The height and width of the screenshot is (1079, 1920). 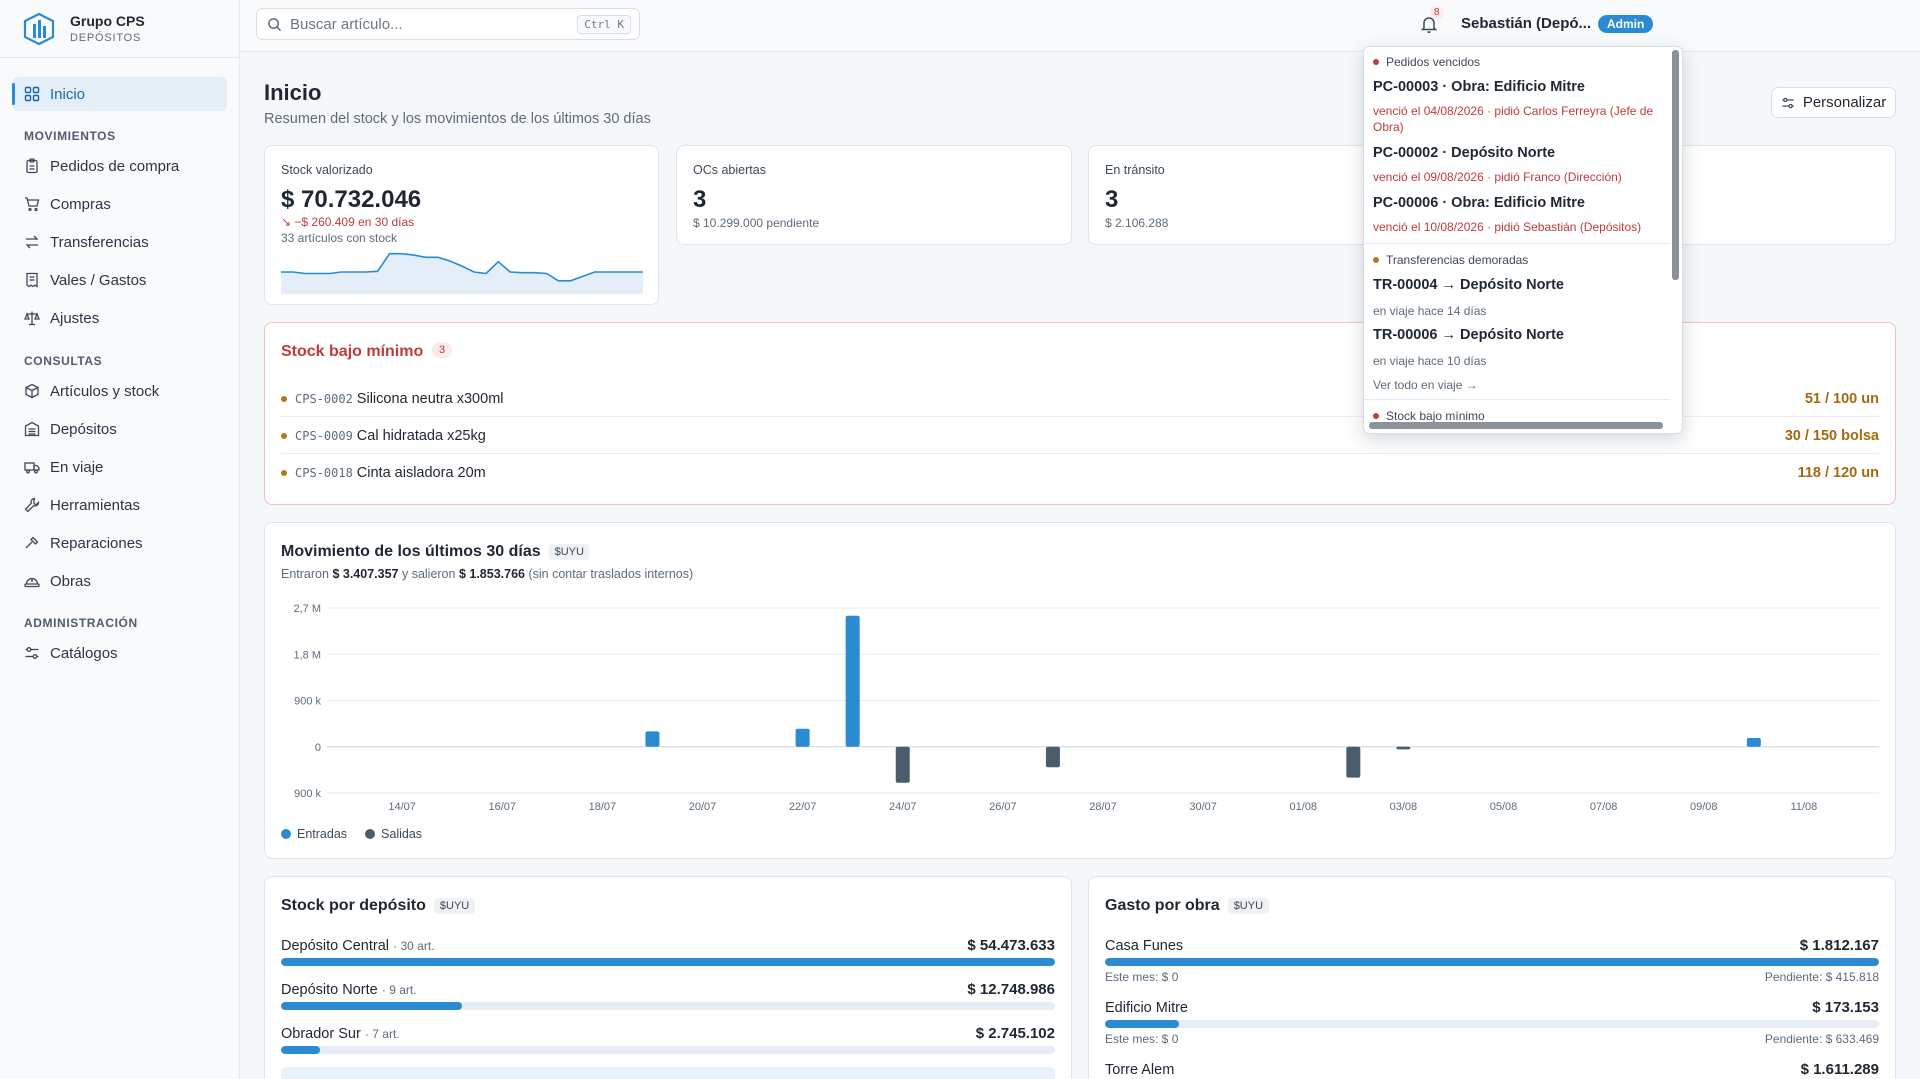 What do you see at coordinates (119, 94) in the screenshot?
I see `sidebar-item-inicio: Inicio` at bounding box center [119, 94].